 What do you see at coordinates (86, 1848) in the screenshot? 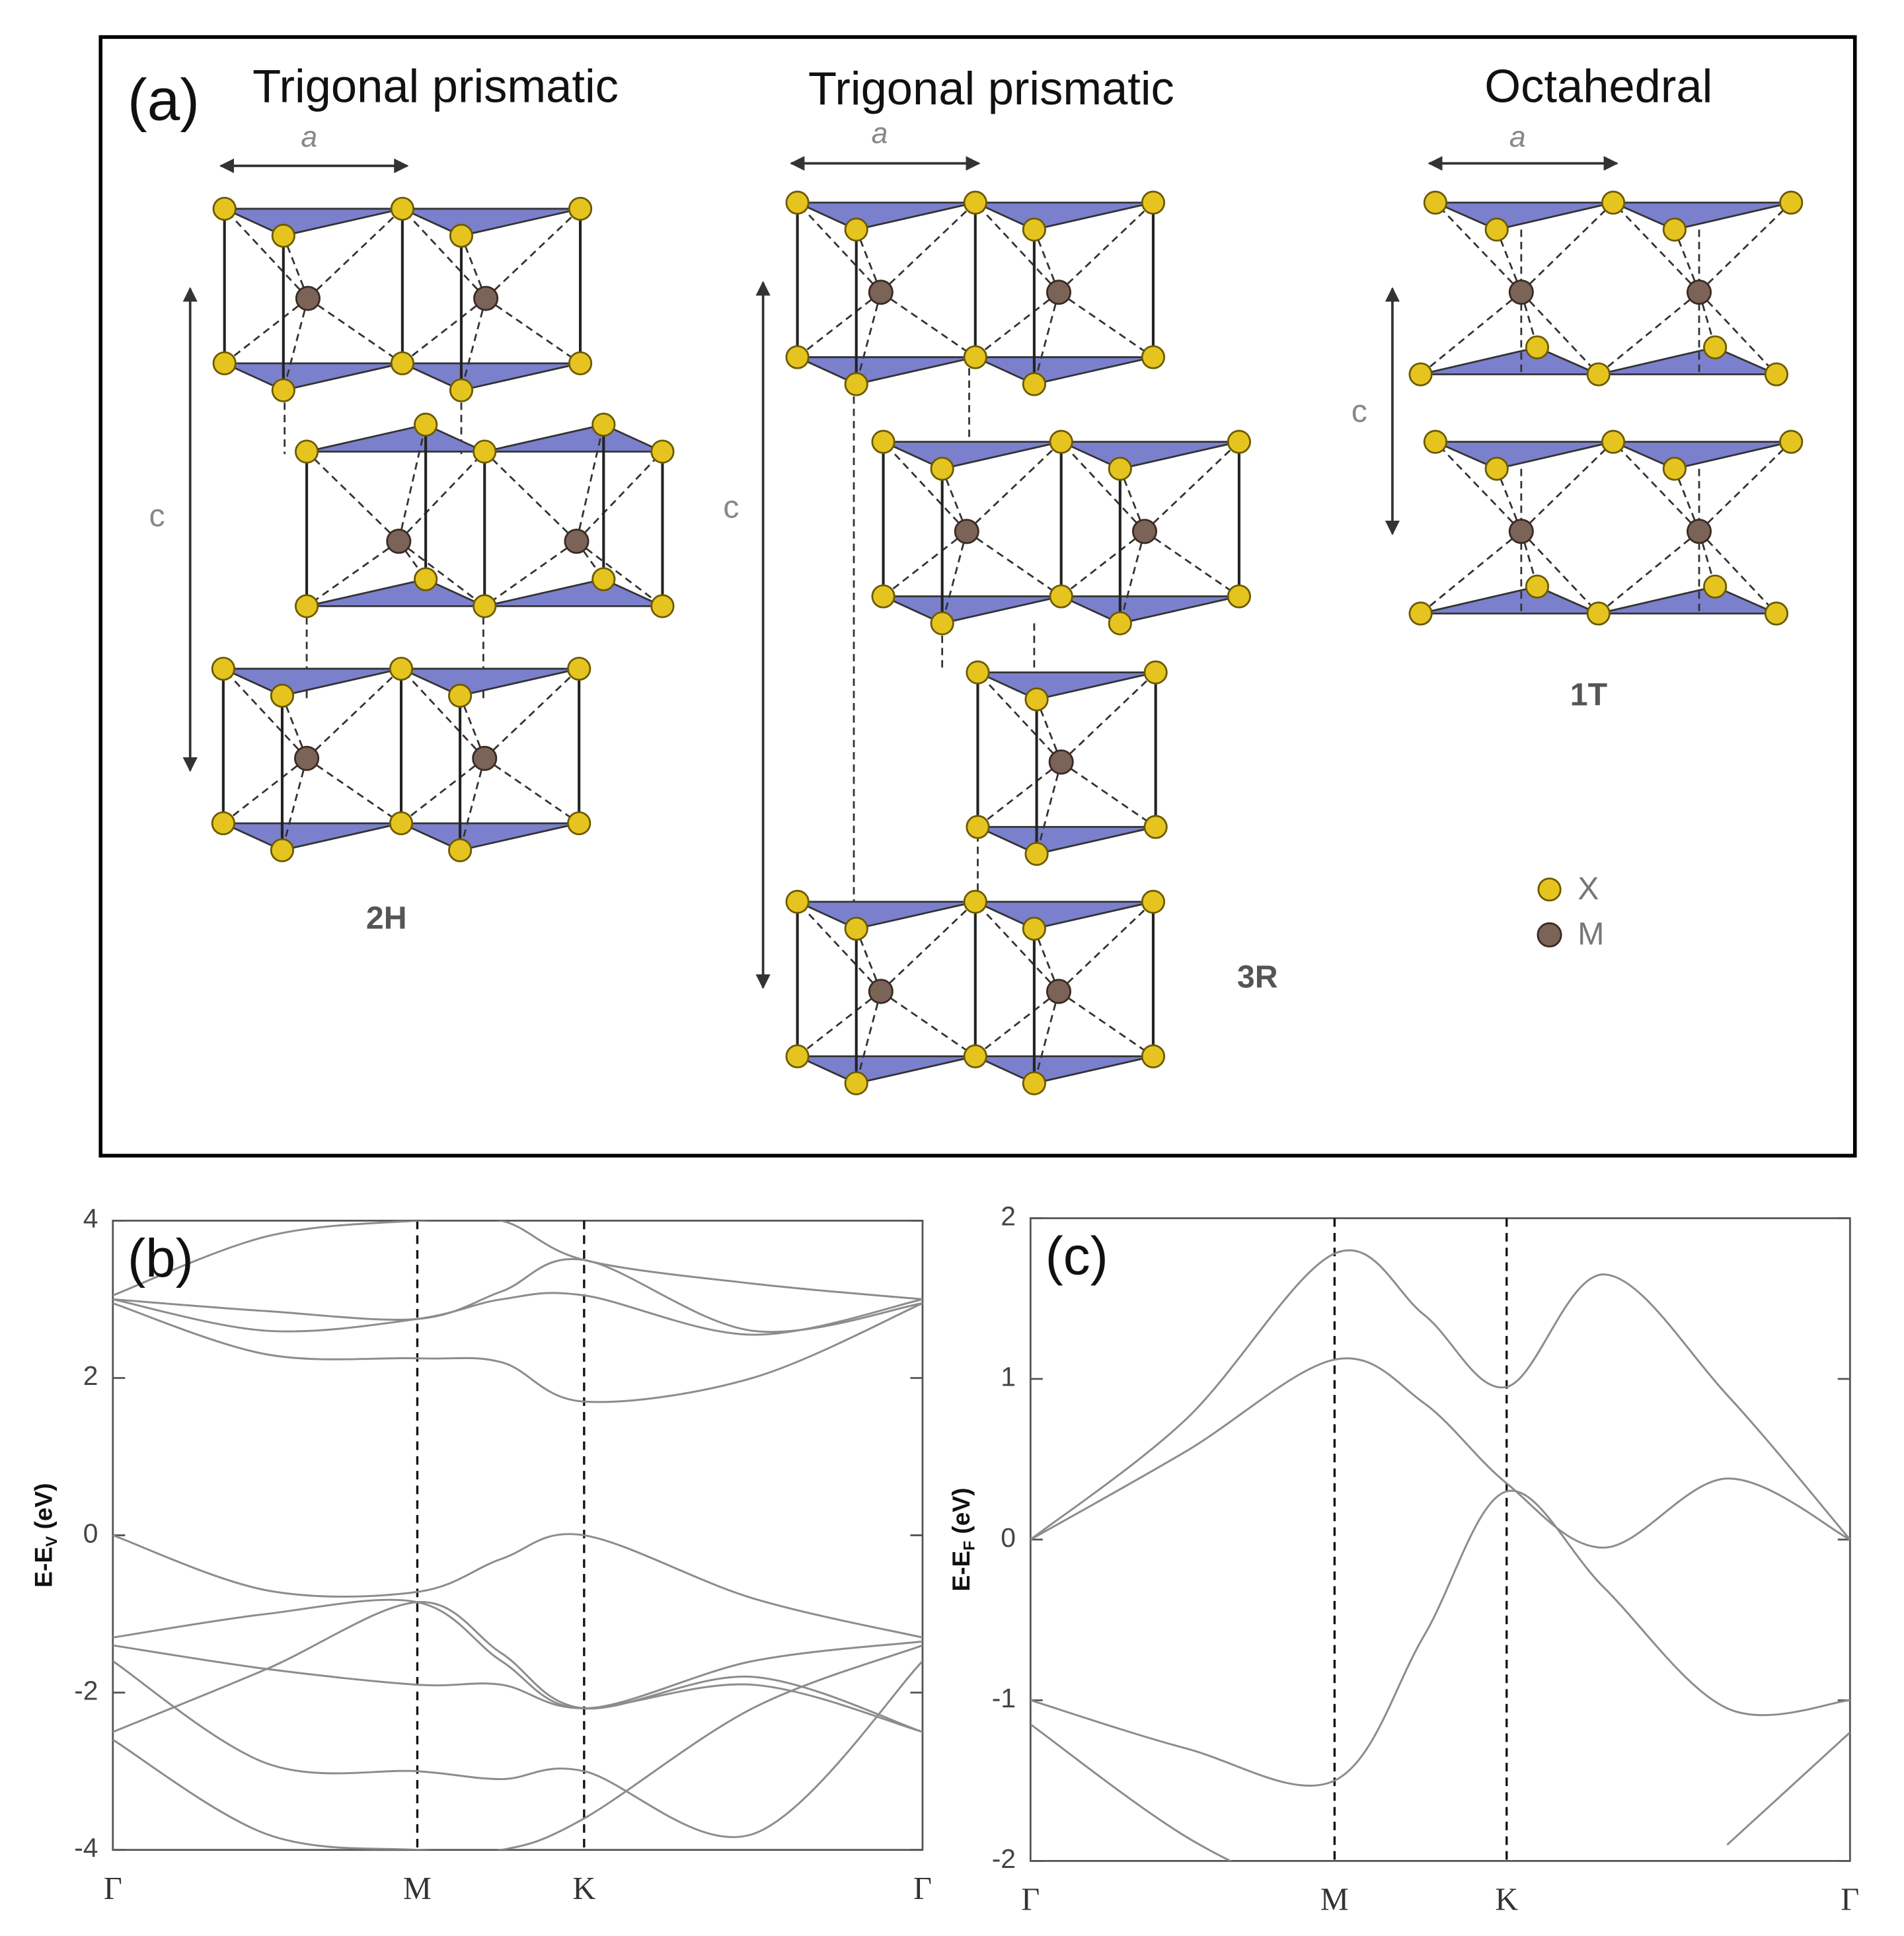
I see `y-tick-label: -4` at bounding box center [86, 1848].